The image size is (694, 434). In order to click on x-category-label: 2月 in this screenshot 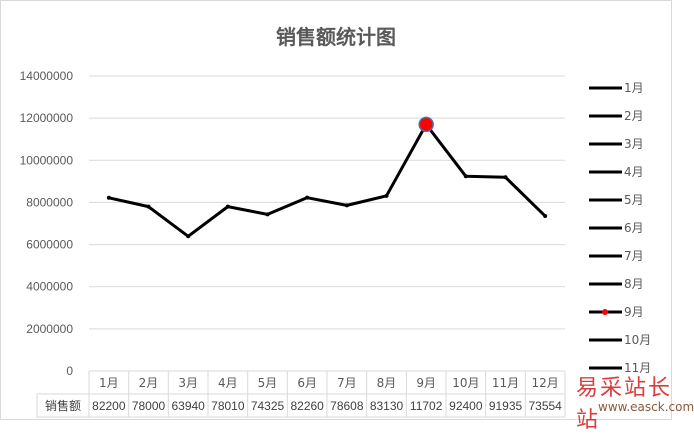, I will do `click(149, 383)`.